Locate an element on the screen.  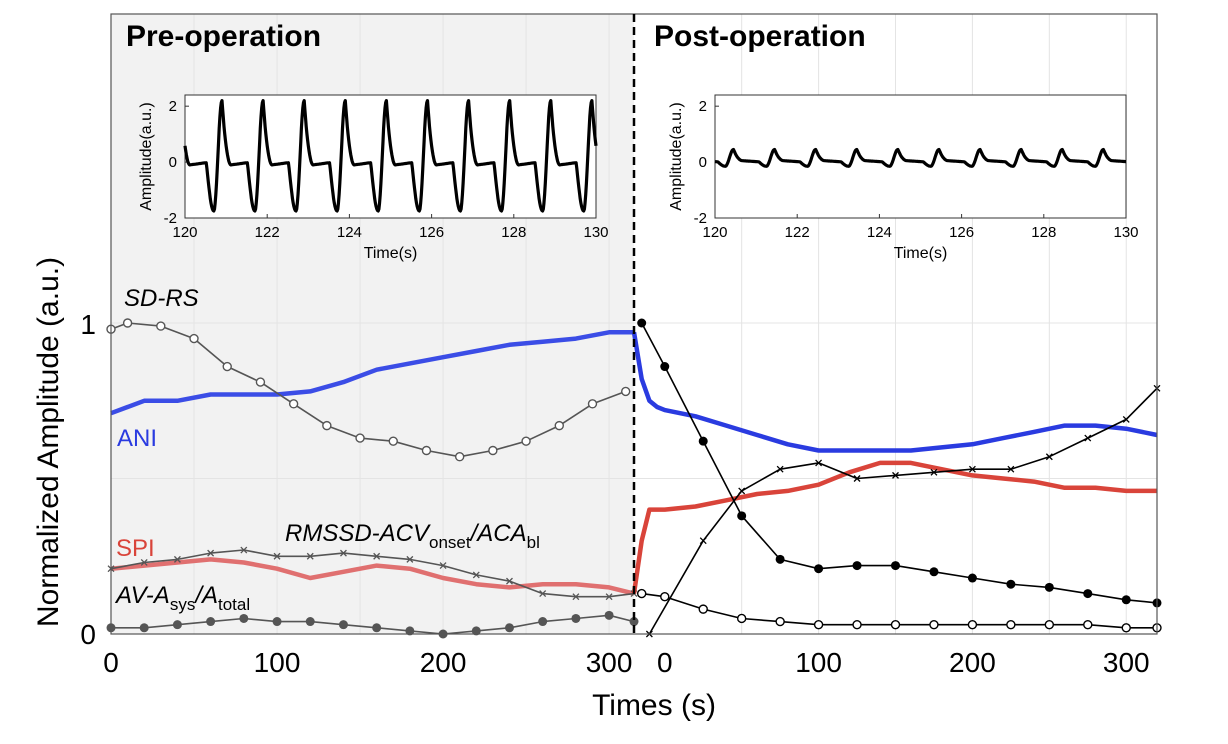
label-av-main: AV-A is located at coordinates (142, 595).